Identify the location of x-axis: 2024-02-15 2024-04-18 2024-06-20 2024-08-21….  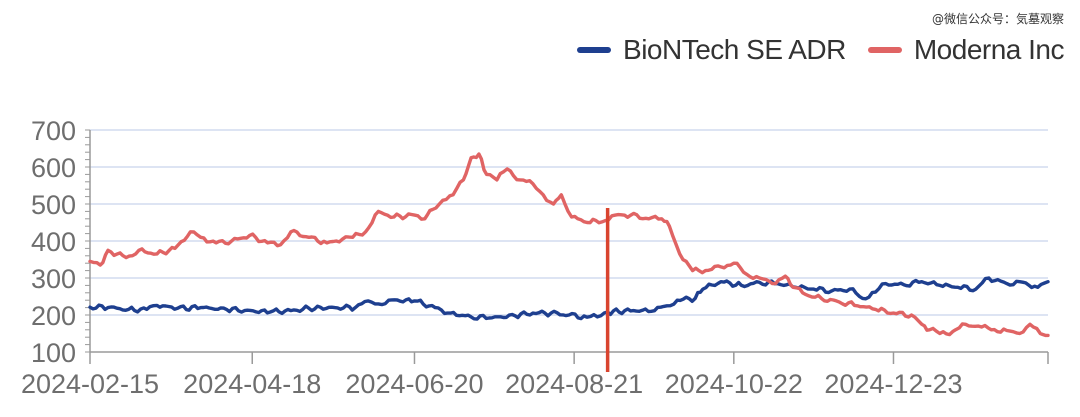
(535, 375).